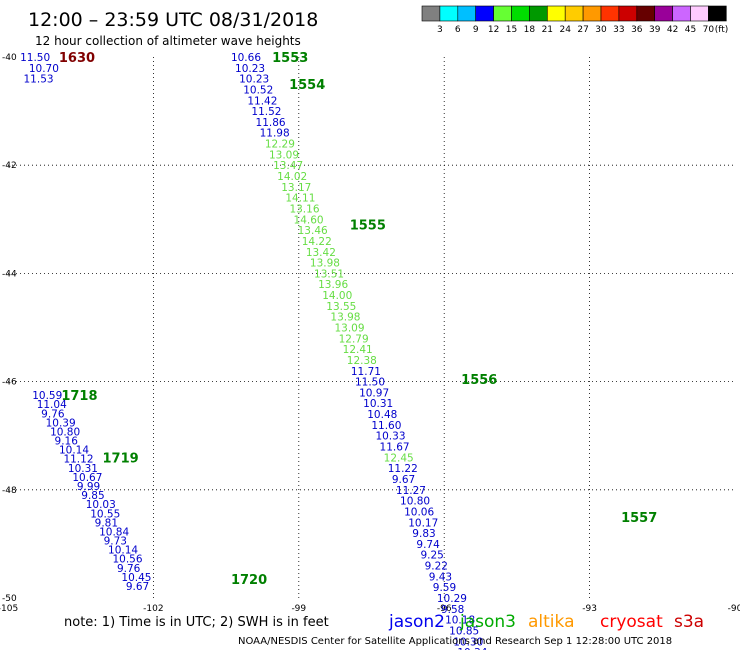  Describe the element at coordinates (9, 383) in the screenshot. I see `y-tick-label: -46` at that location.